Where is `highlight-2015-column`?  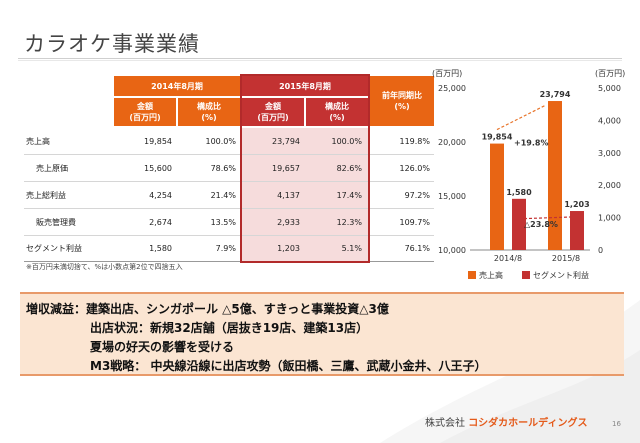
highlight-2015-column is located at coordinates (305, 194).